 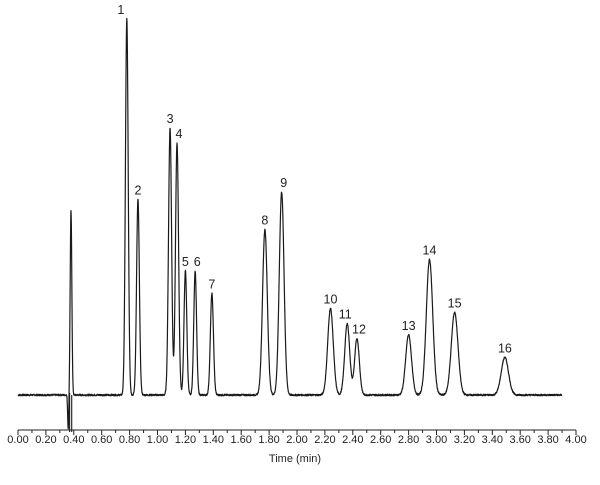 What do you see at coordinates (409, 326) in the screenshot?
I see `peak-label-13: 13` at bounding box center [409, 326].